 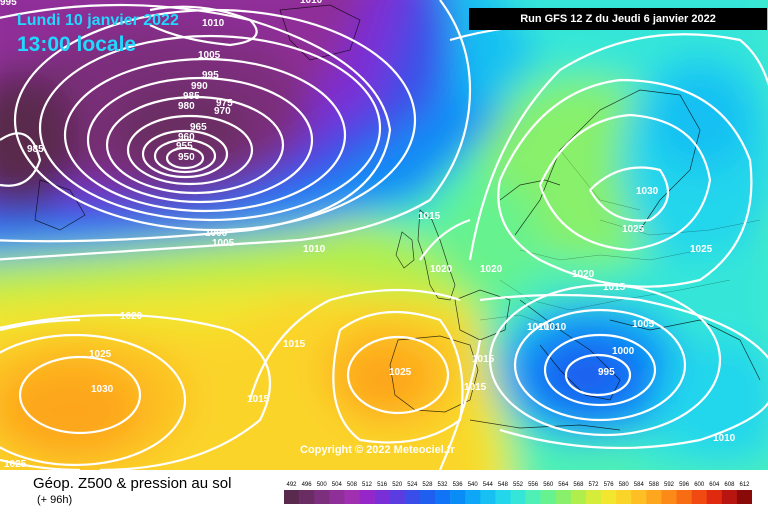 I want to click on isobar-label: 950, so click(x=186, y=157).